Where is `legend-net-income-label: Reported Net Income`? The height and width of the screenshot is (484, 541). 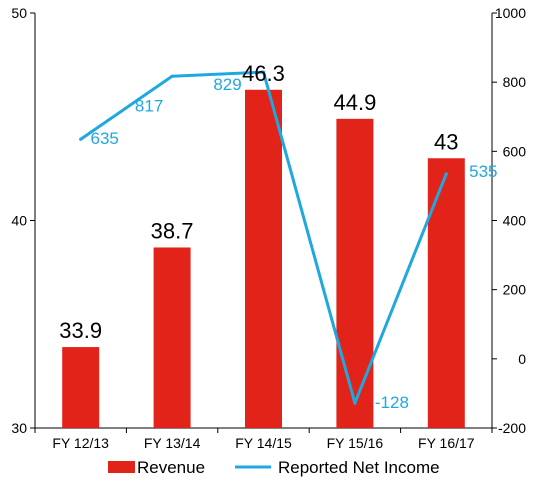 legend-net-income-label: Reported Net Income is located at coordinates (359, 467).